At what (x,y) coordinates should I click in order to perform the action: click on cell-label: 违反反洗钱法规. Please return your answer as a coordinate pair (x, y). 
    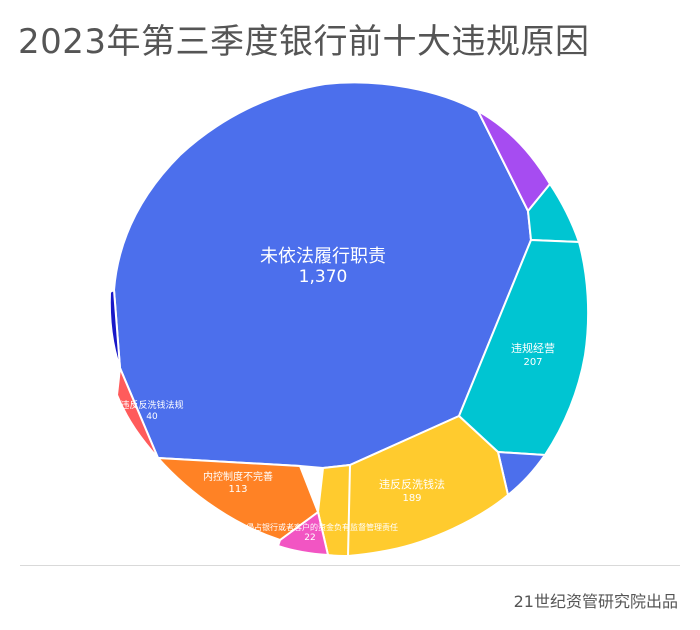
    Looking at the image, I should click on (151, 405).